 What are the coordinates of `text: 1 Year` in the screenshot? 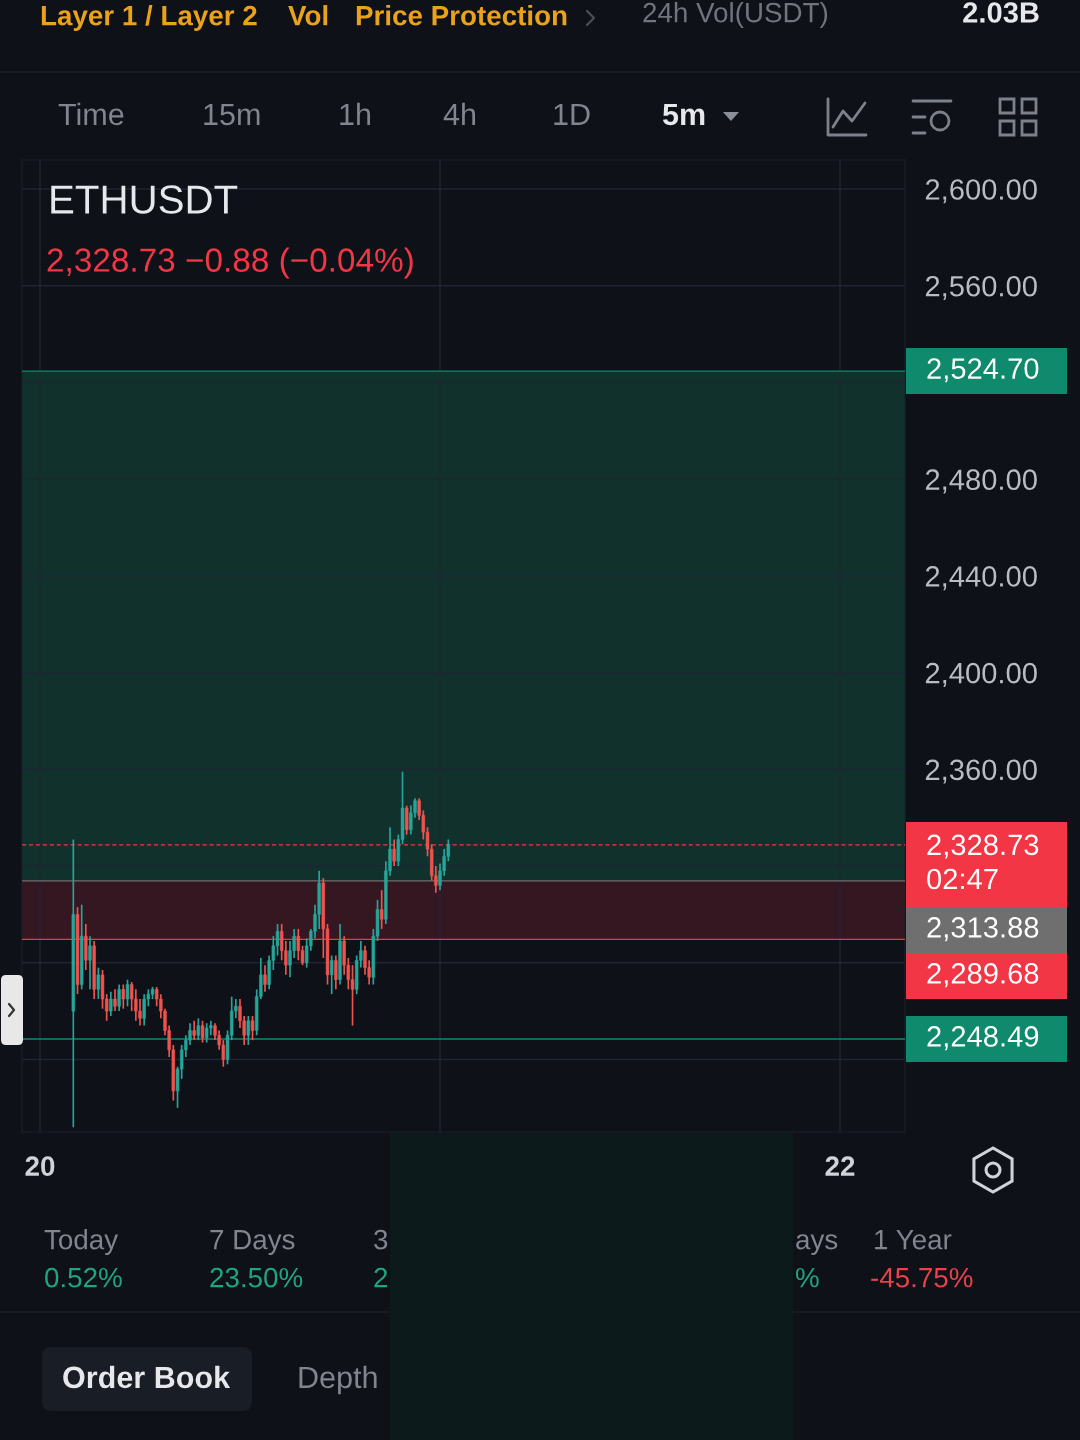 It's located at (913, 1240).